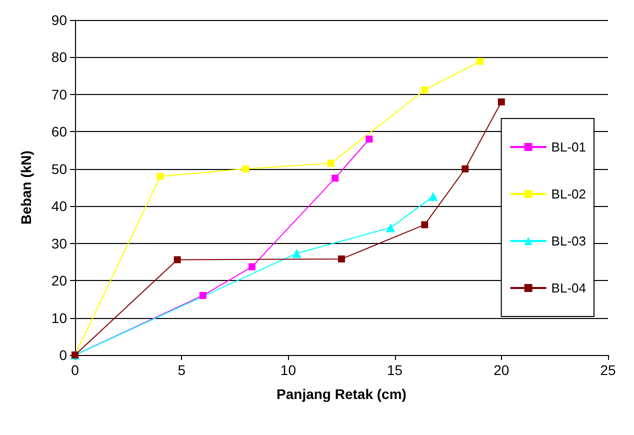  What do you see at coordinates (502, 370) in the screenshot?
I see `x-tick-label: 20` at bounding box center [502, 370].